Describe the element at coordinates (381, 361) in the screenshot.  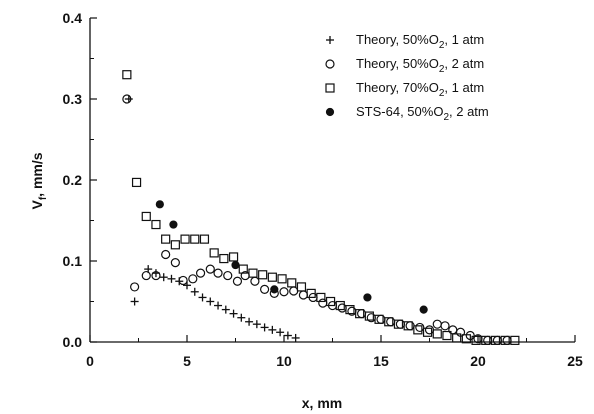
I see `x-tick-label: 15` at that location.